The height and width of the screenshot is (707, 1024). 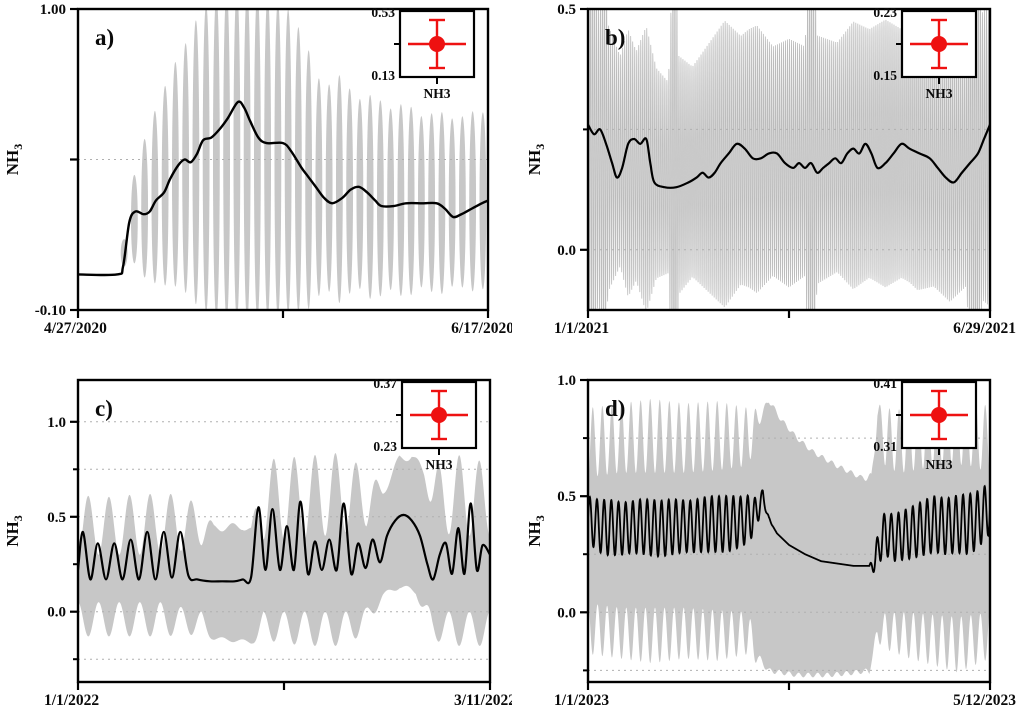 I want to click on smoothed-line-series-b, so click(x=789, y=156).